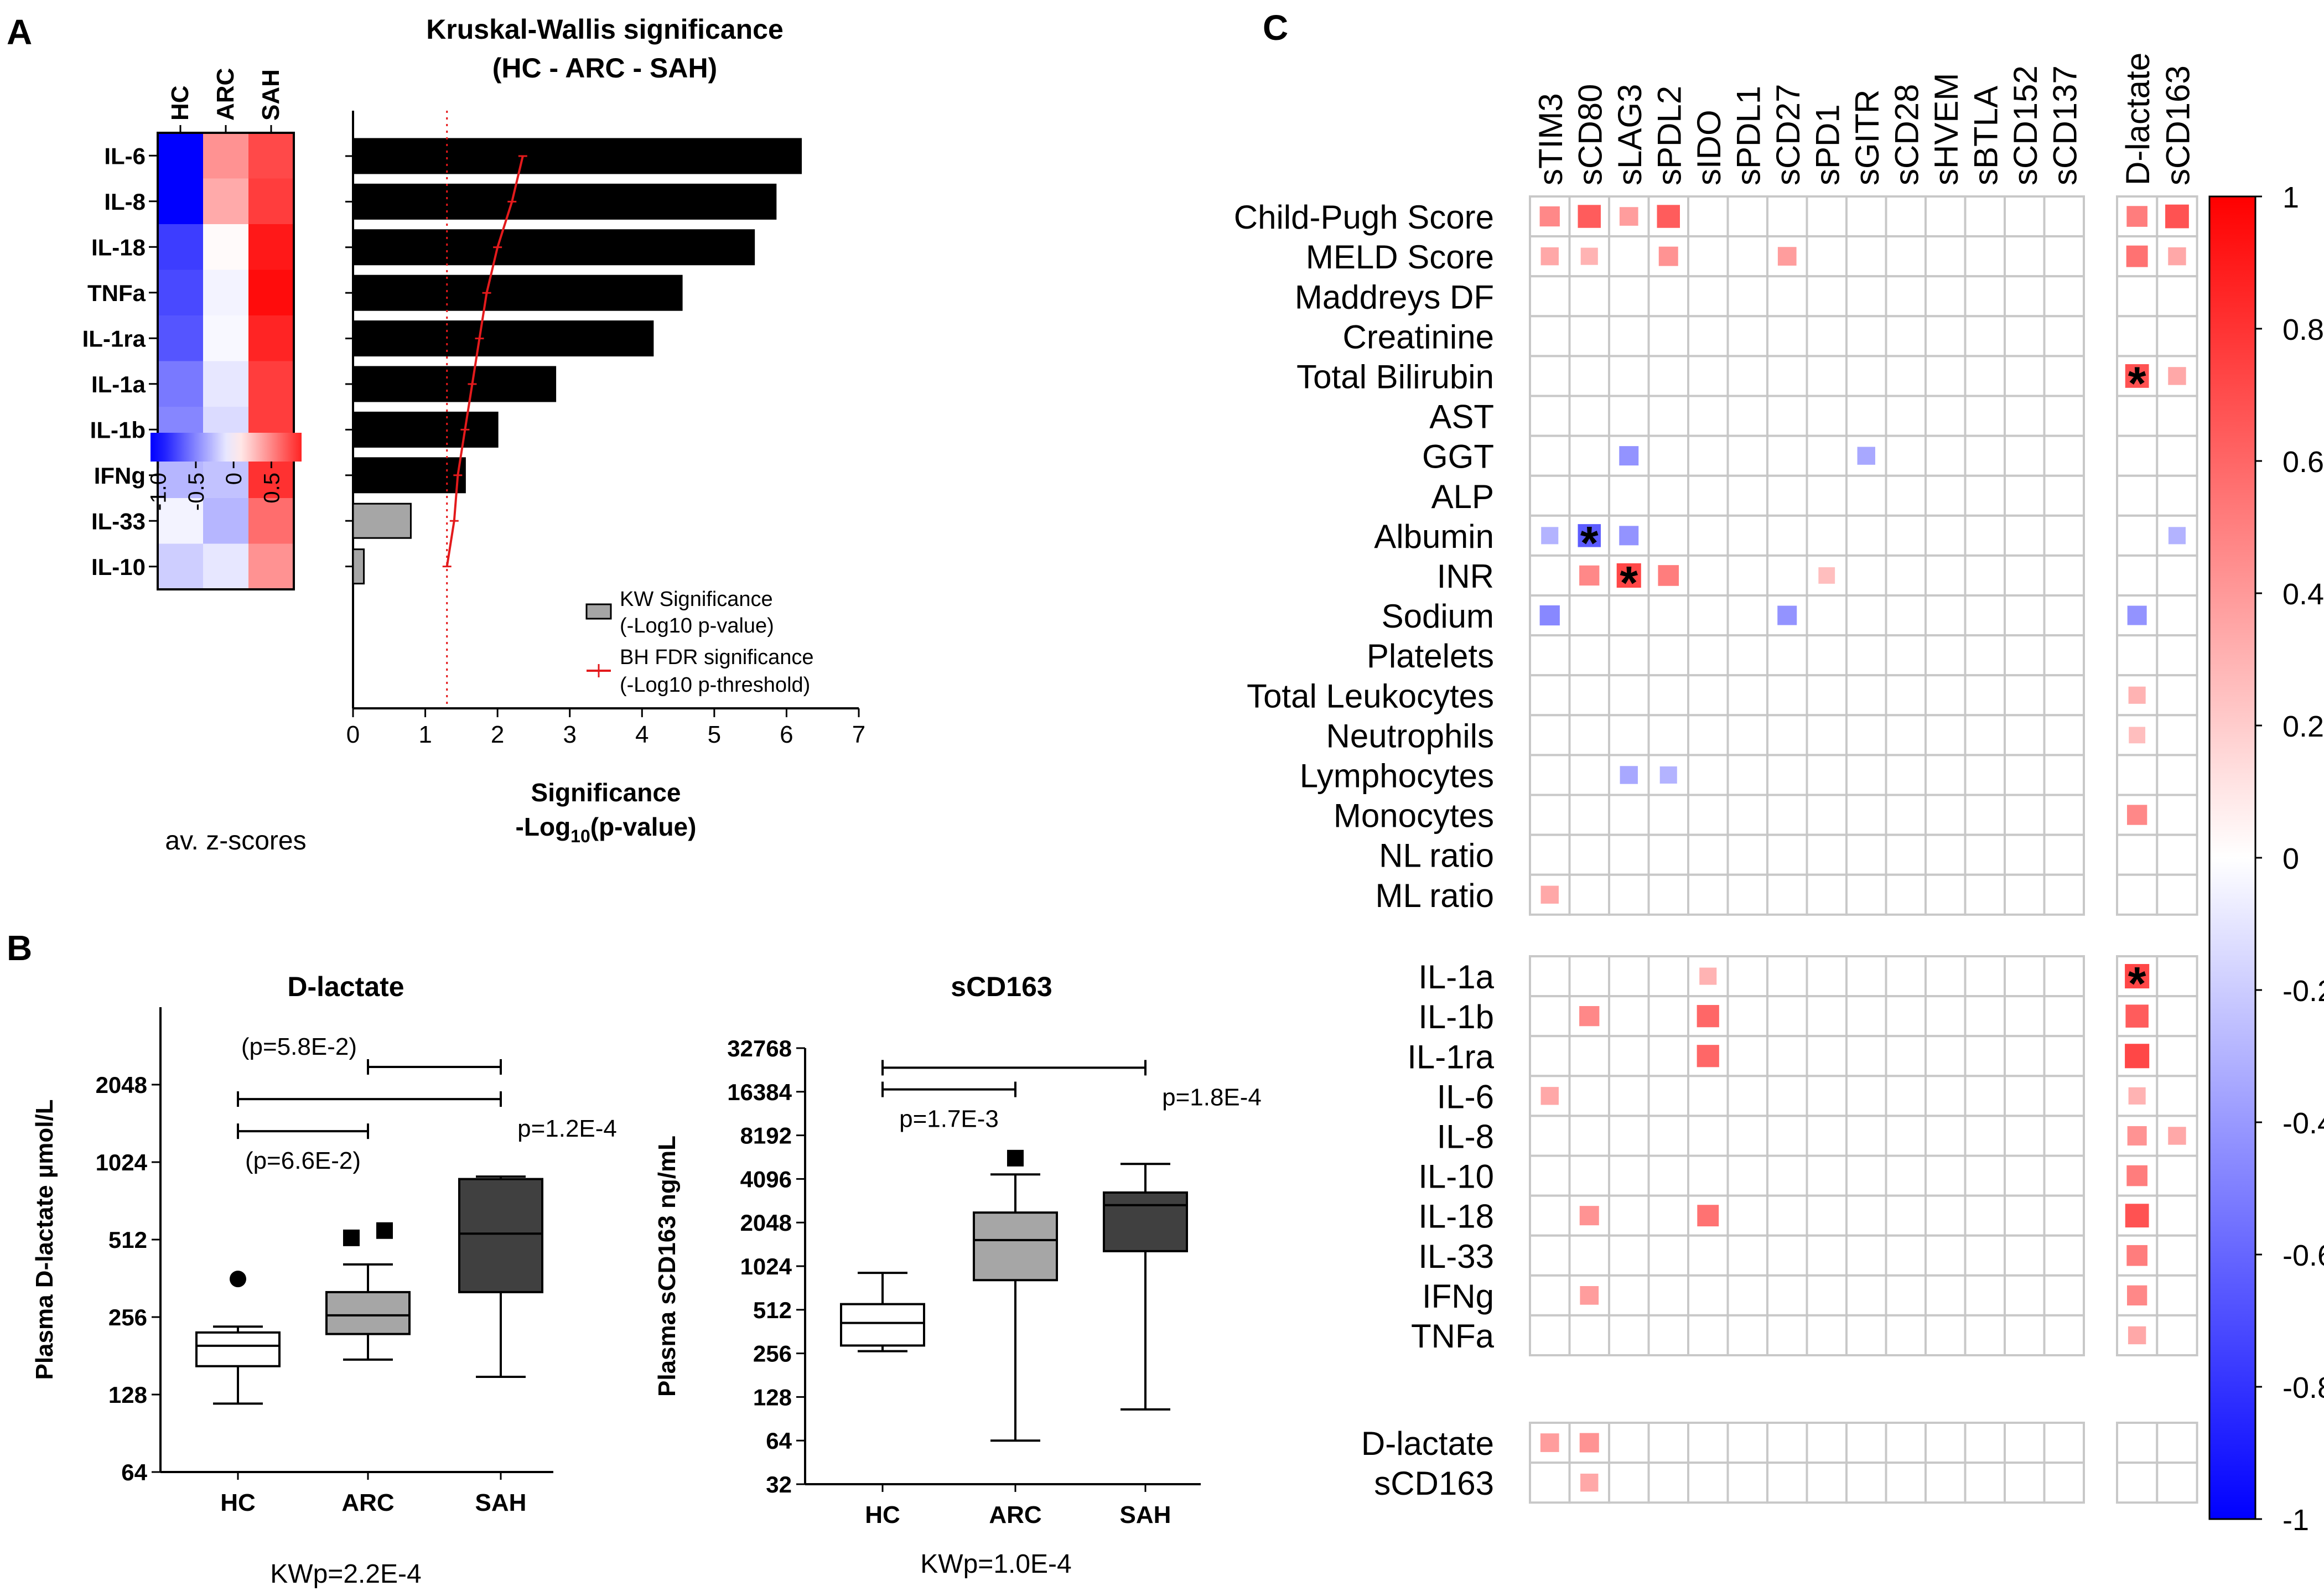  I want to click on corr-col-label: sLAG3, so click(1629, 135).